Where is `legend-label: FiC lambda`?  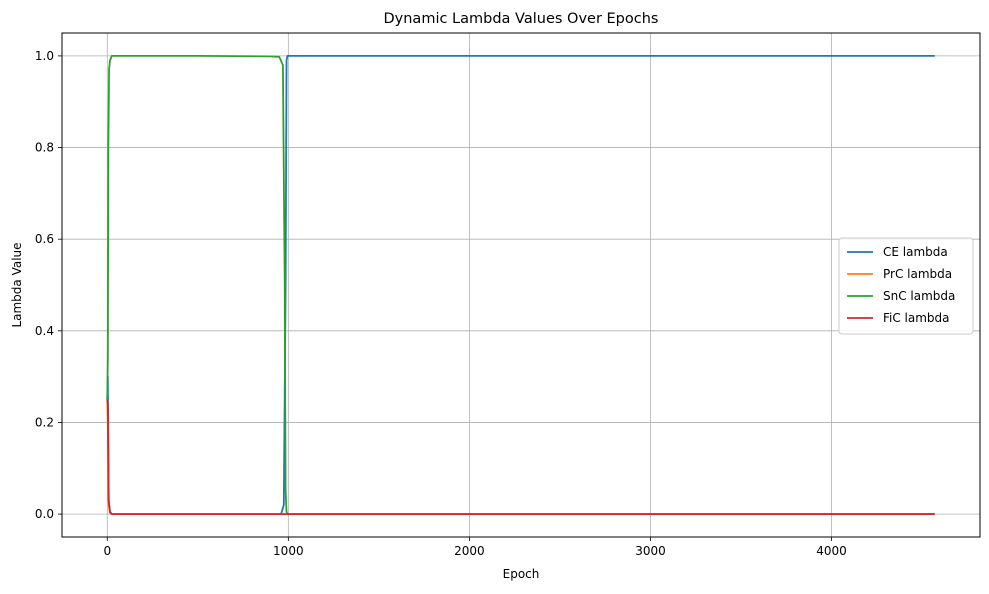
legend-label: FiC lambda is located at coordinates (916, 318).